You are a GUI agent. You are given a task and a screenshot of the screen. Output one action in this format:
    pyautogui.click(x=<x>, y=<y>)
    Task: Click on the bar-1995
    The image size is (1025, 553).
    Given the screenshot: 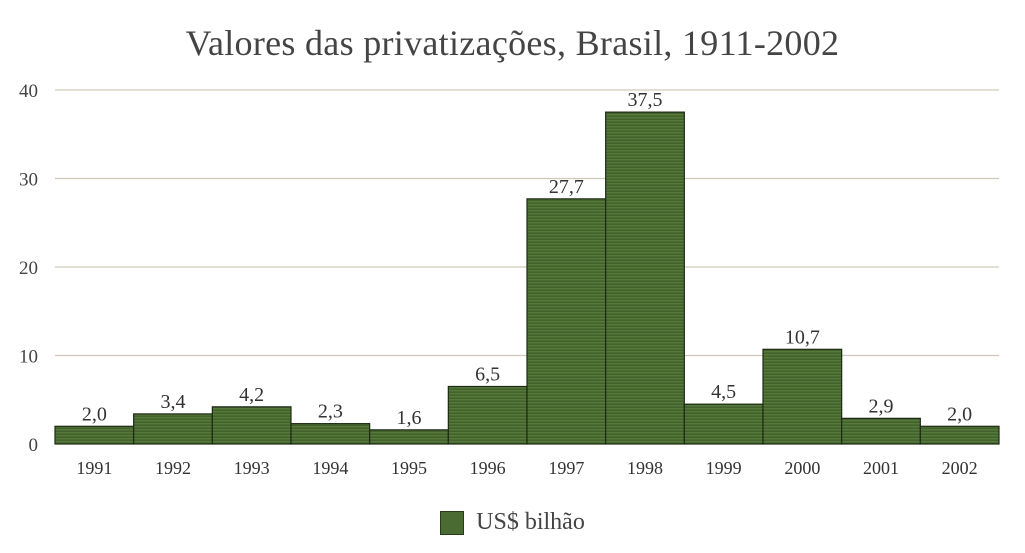 What is the action you would take?
    pyautogui.click(x=409, y=437)
    